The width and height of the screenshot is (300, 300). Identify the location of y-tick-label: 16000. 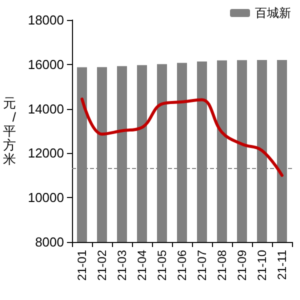
(46, 64).